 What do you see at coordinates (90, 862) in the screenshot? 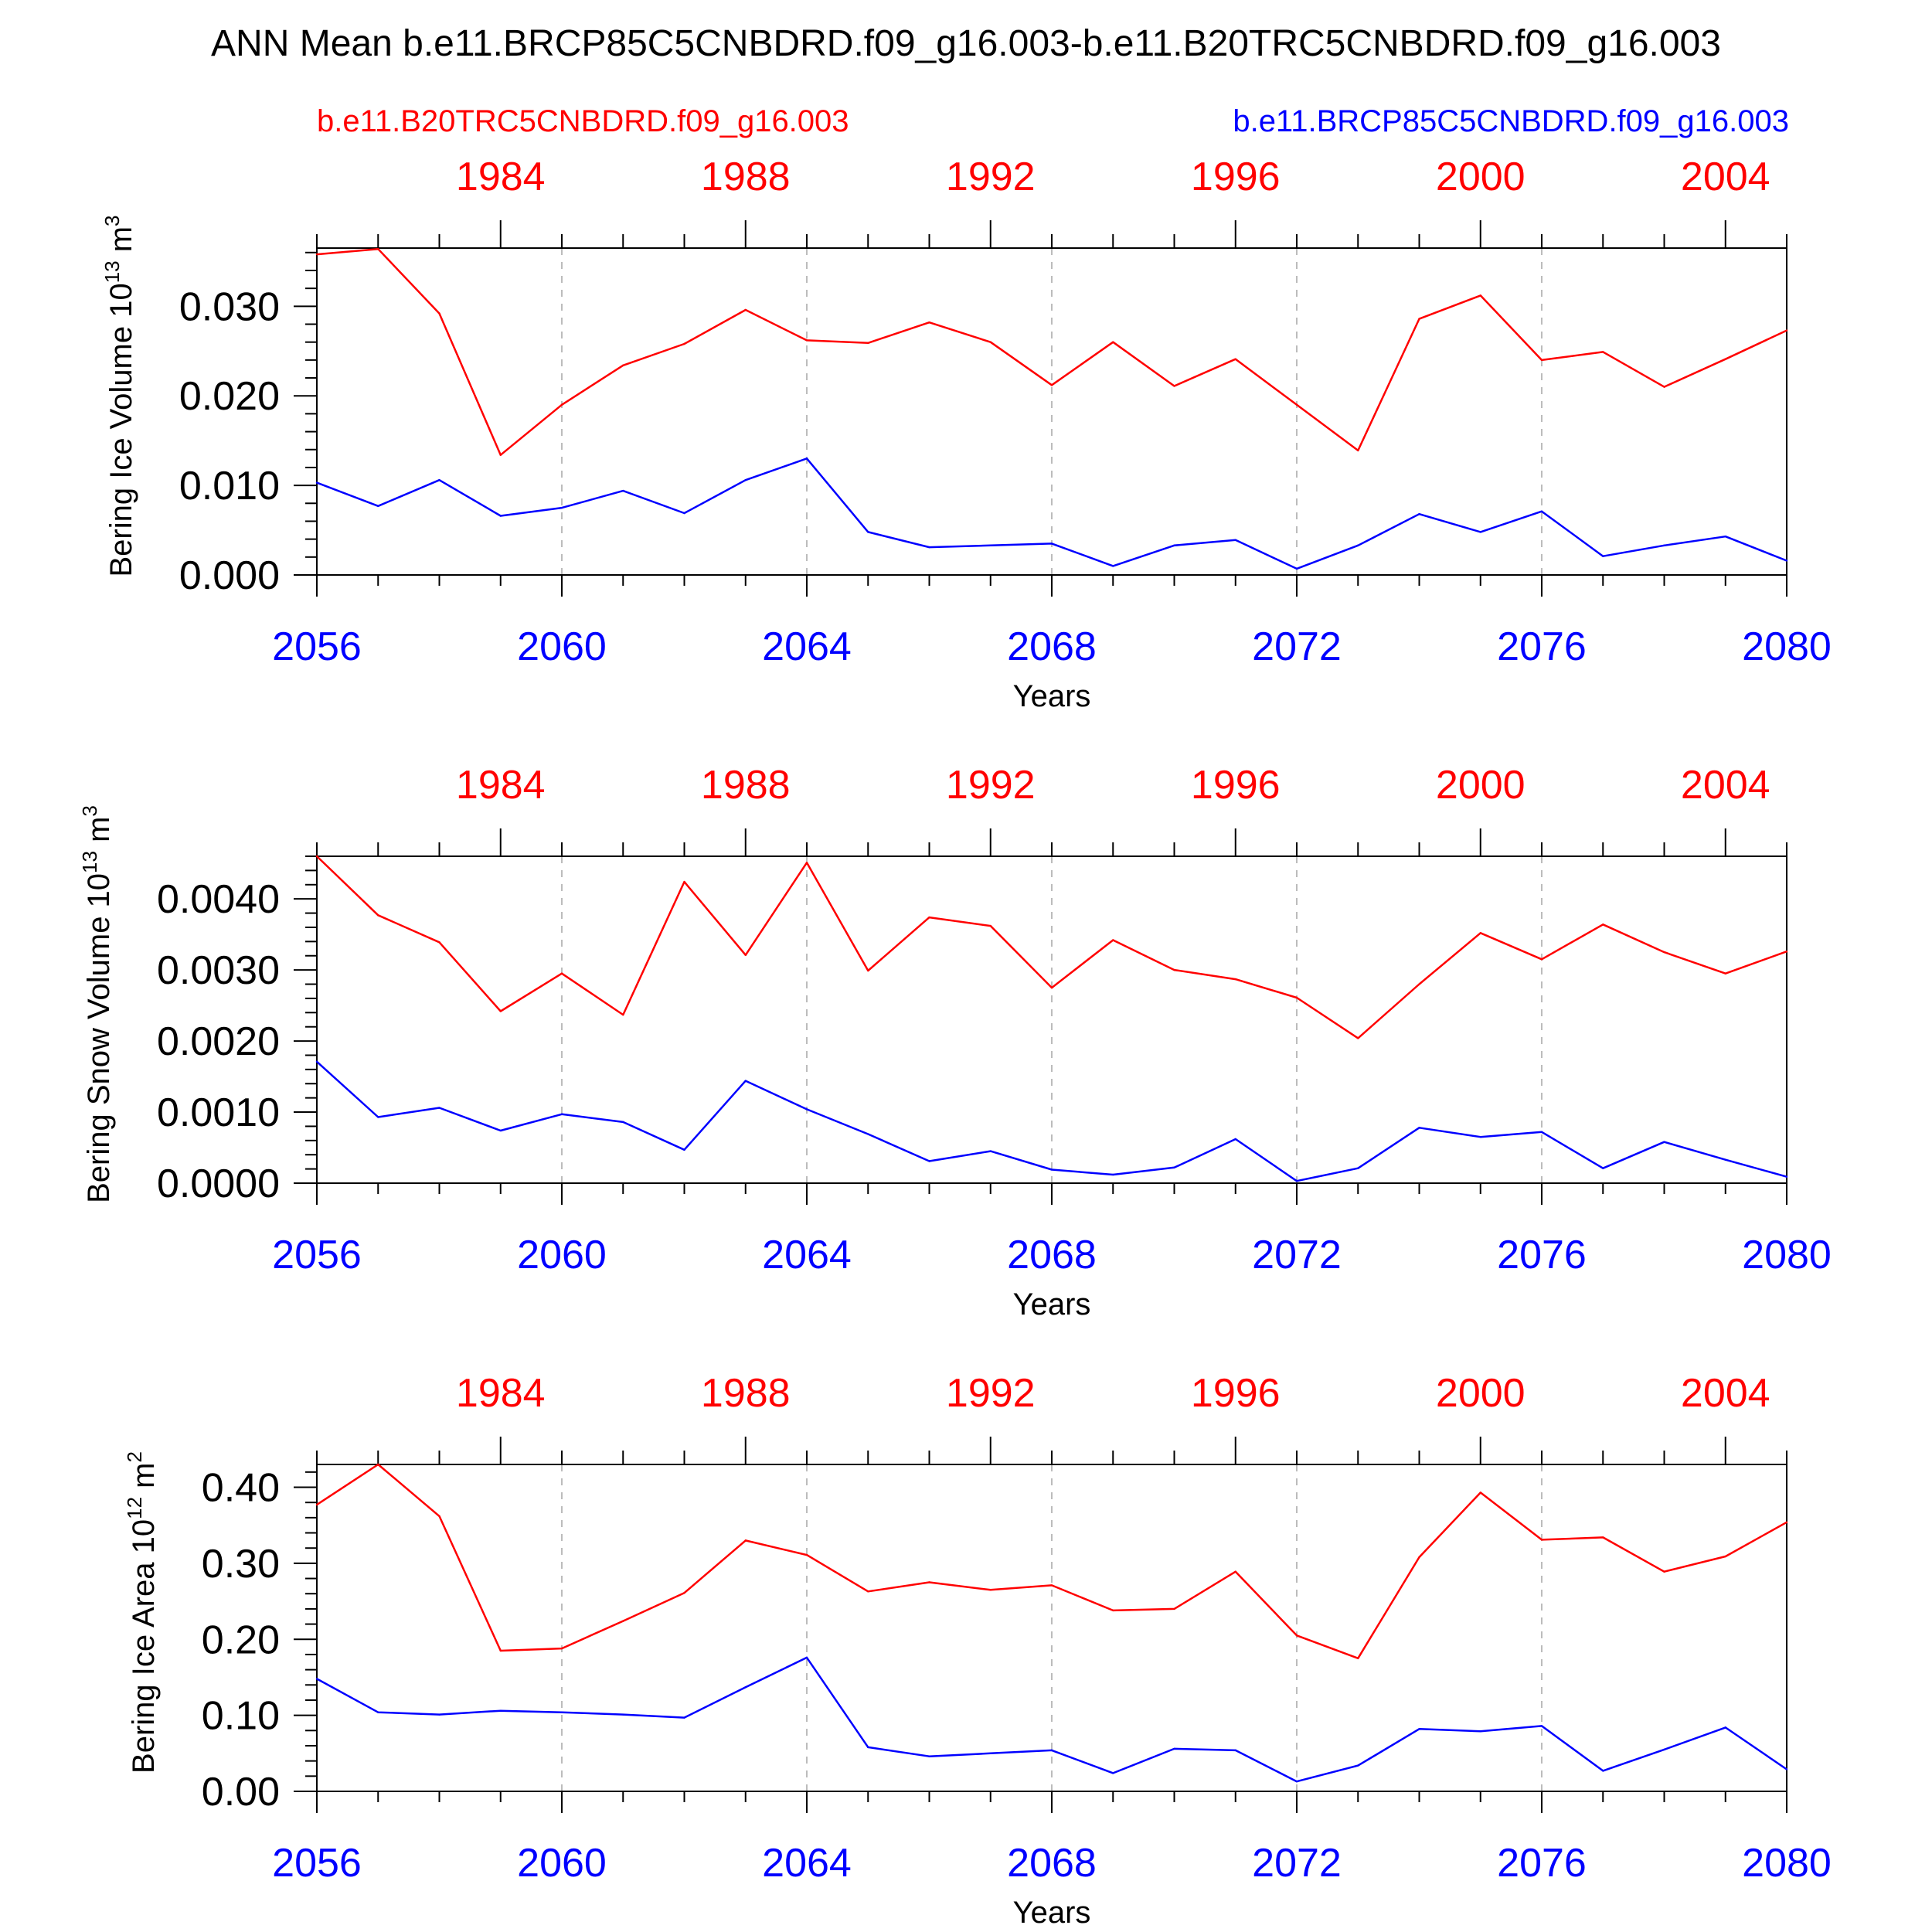
I see `y-axis-title-yunit-exp: 13` at bounding box center [90, 862].